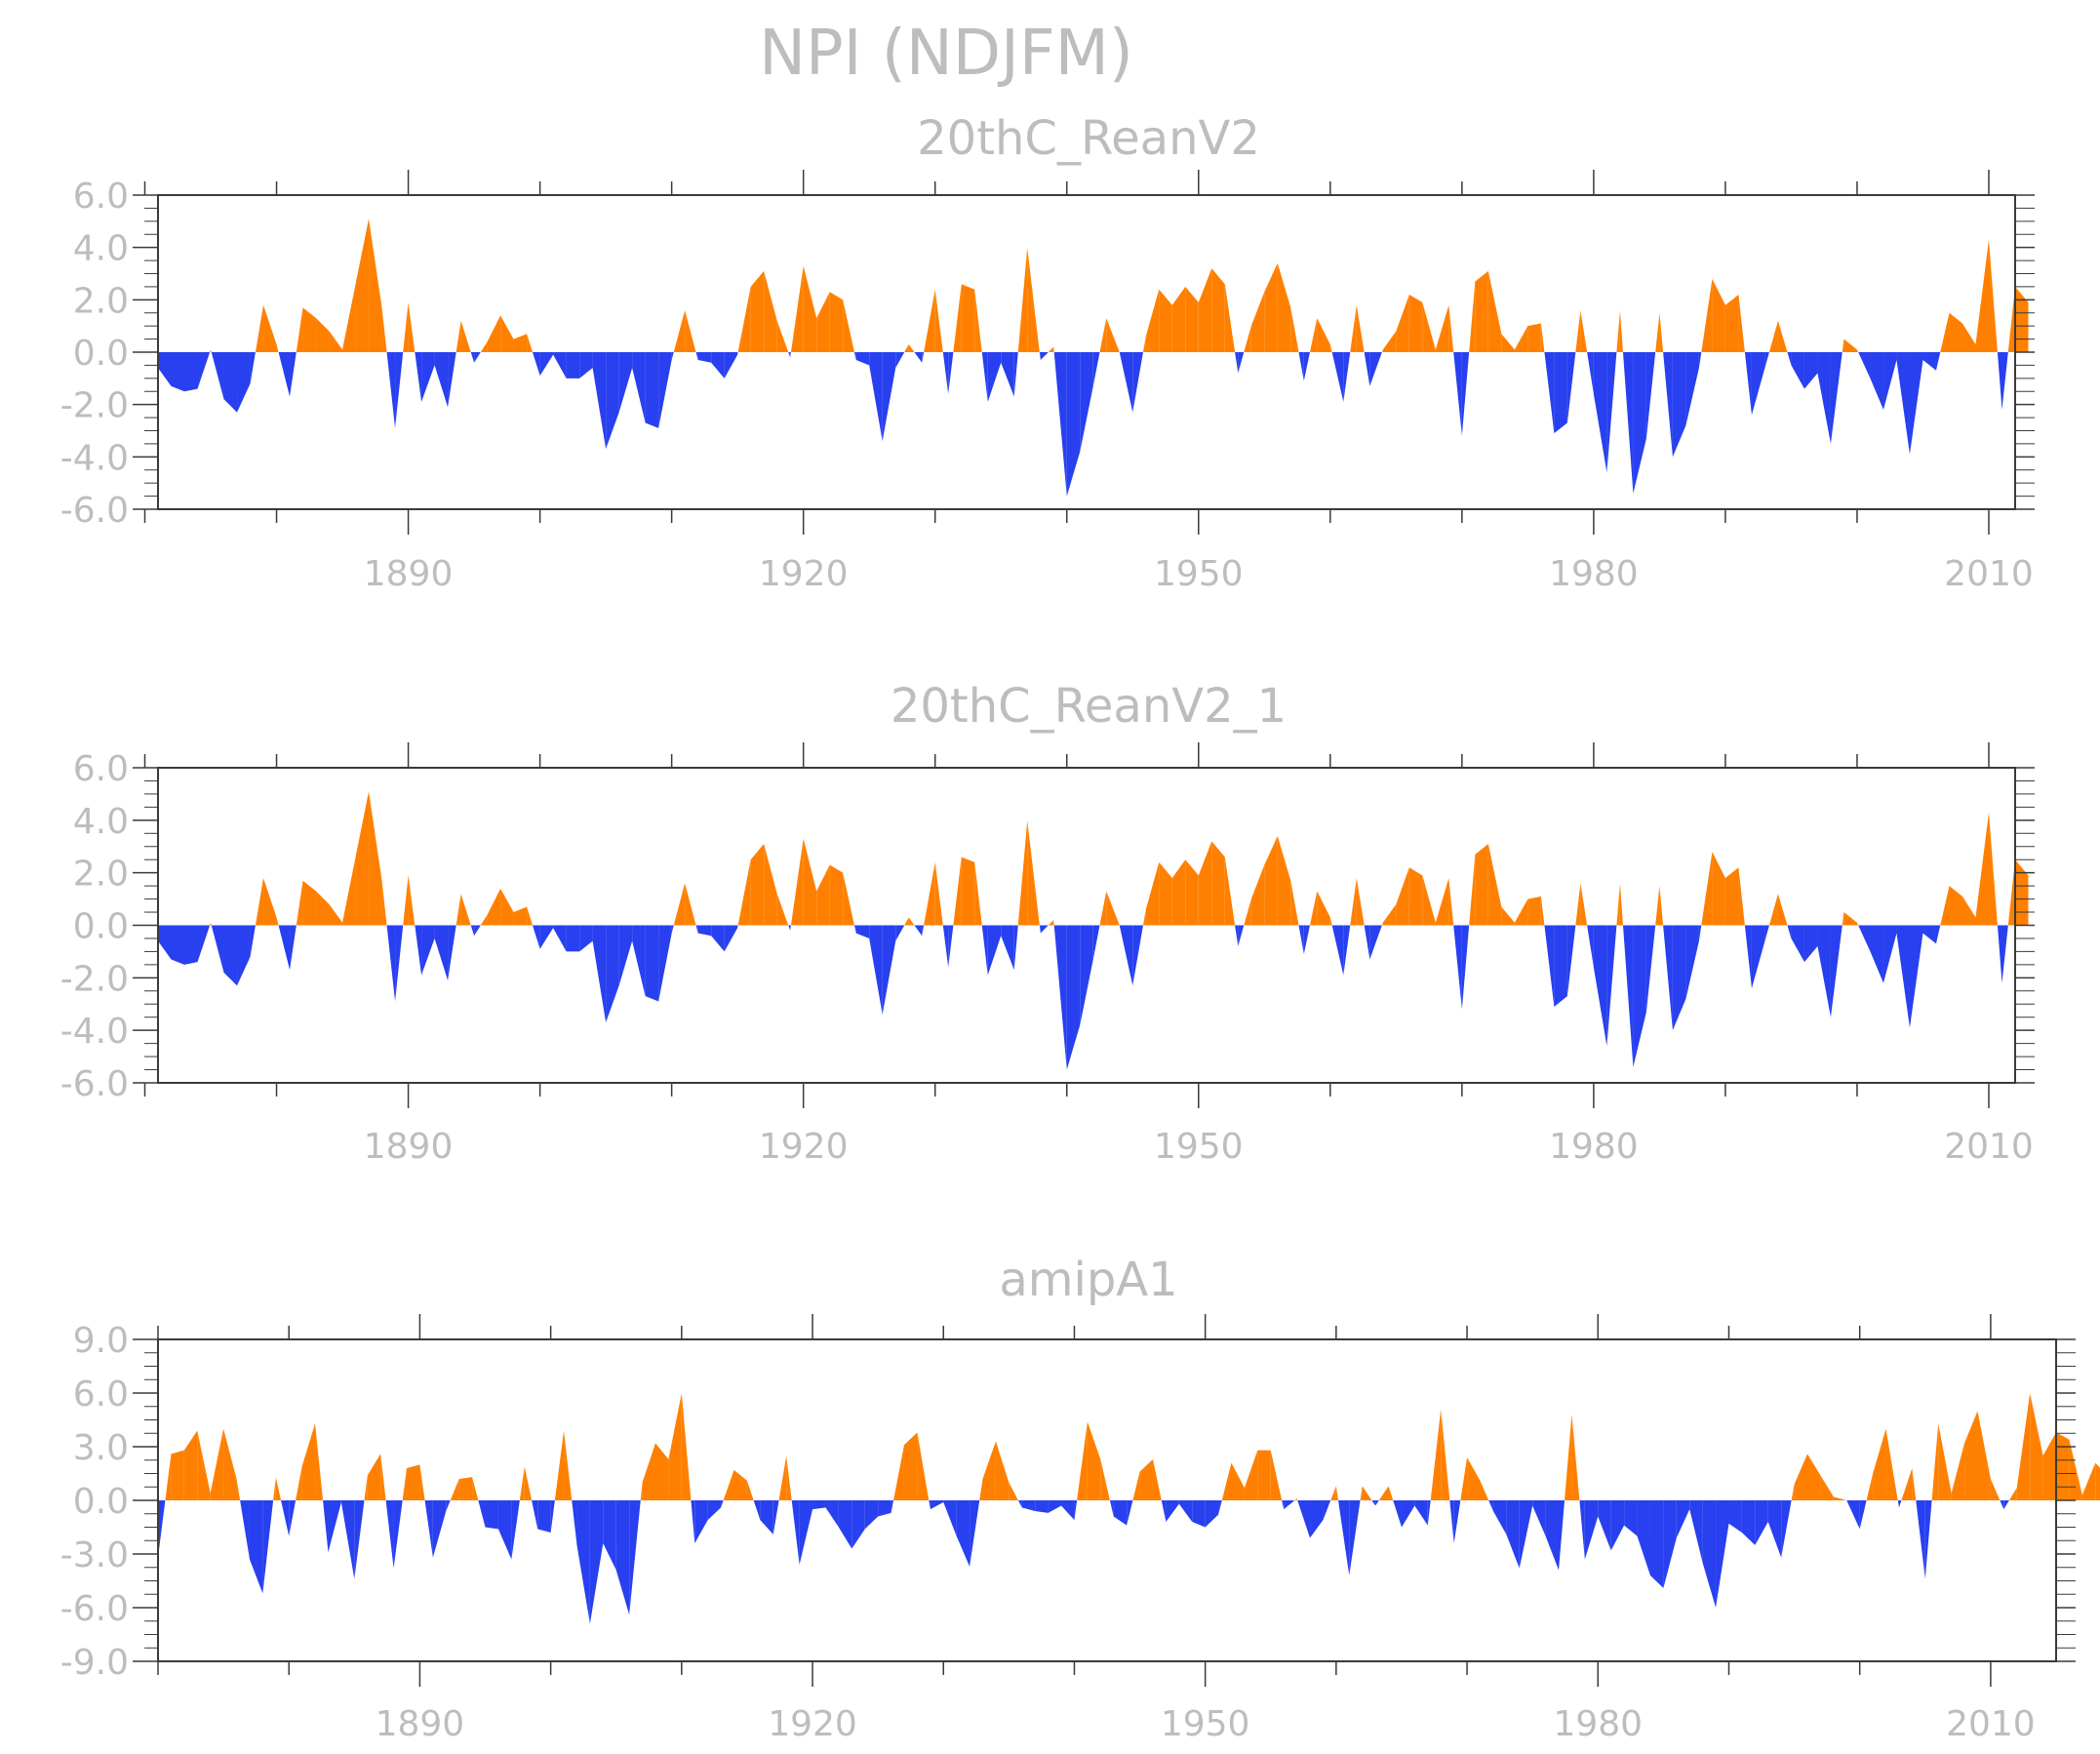 The image size is (2100, 1754). I want to click on y-tick-label: -2.0, so click(95, 406).